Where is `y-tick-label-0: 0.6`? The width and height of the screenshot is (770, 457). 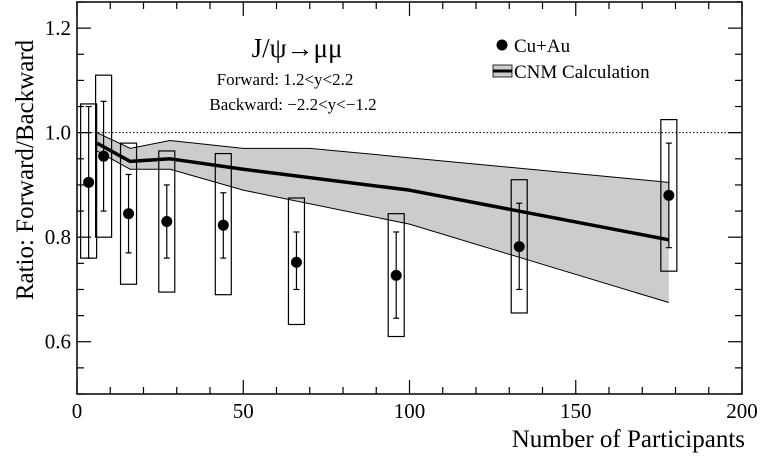 y-tick-label-0: 0.6 is located at coordinates (58, 342).